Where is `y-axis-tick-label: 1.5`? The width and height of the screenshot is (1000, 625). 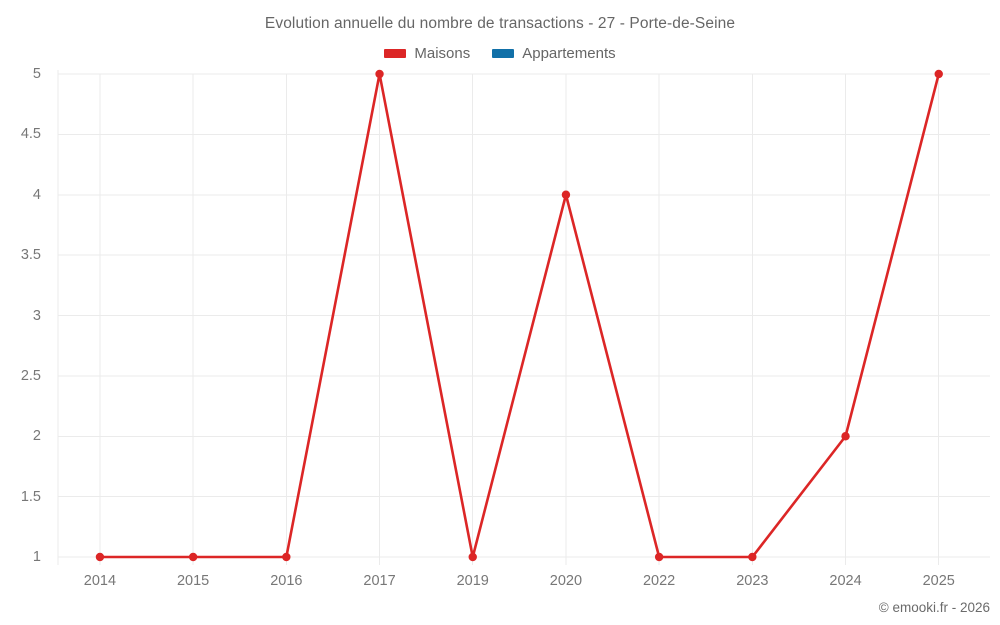
y-axis-tick-label: 1.5 is located at coordinates (30, 496).